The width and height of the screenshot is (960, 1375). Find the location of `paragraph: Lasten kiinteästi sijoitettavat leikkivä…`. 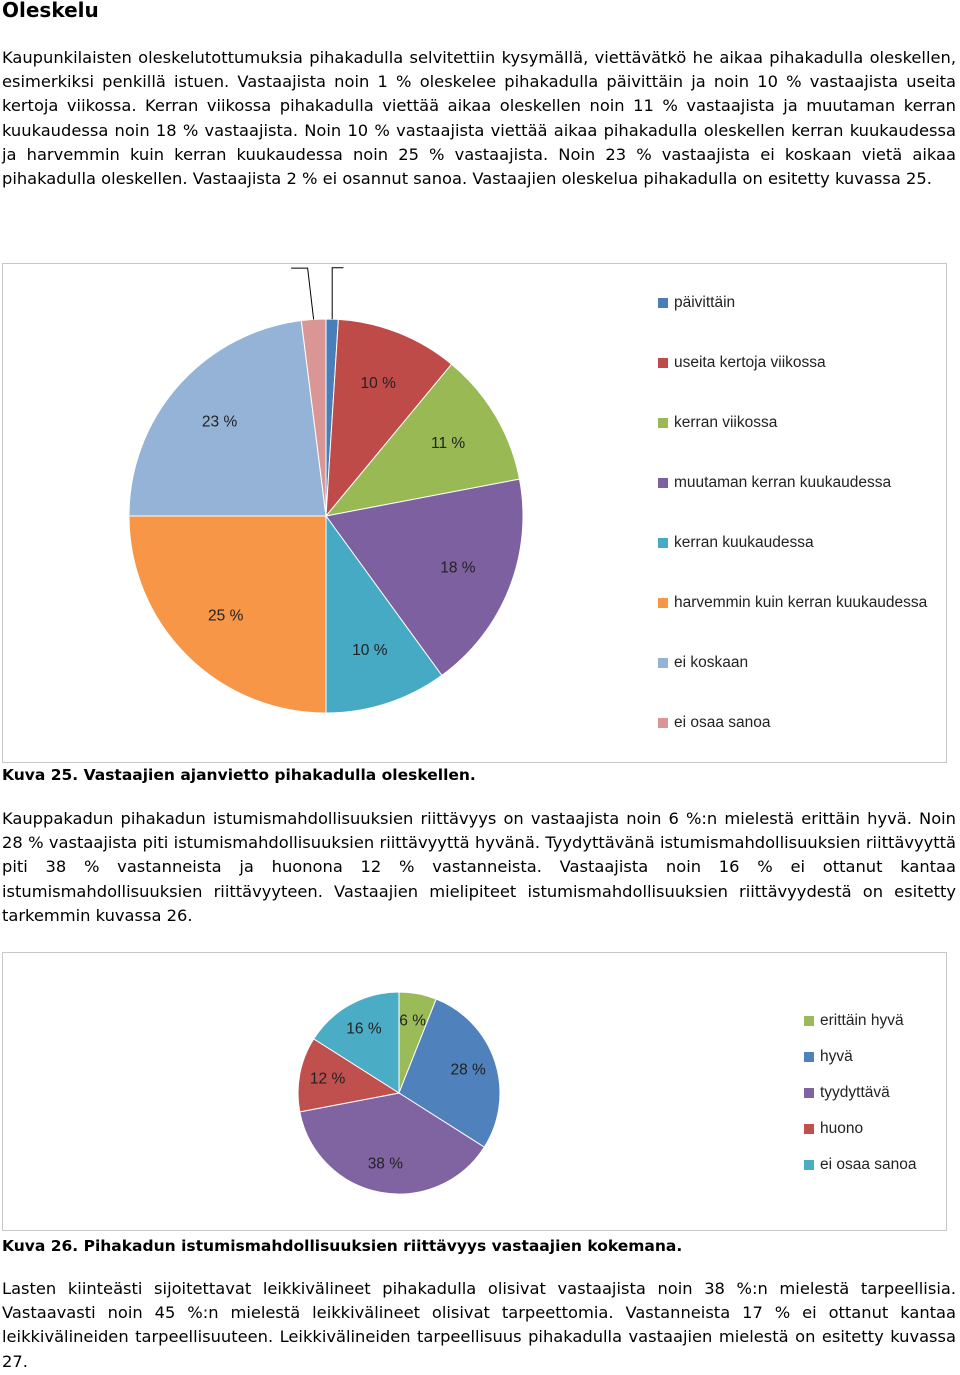

paragraph: Lasten kiinteästi sijoitettavat leikkivä… is located at coordinates (479, 1325).